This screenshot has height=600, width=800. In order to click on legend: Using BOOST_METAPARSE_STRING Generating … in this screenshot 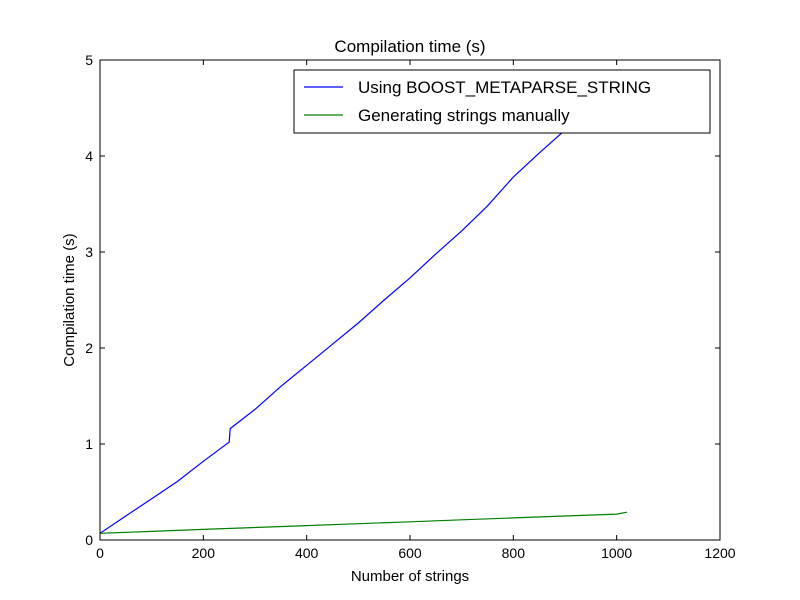, I will do `click(502, 101)`.